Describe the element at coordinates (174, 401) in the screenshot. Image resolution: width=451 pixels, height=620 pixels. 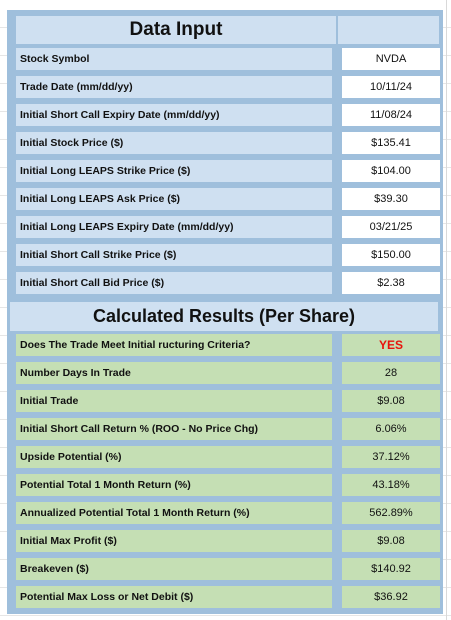
I see `result-label: Initial Trade` at that location.